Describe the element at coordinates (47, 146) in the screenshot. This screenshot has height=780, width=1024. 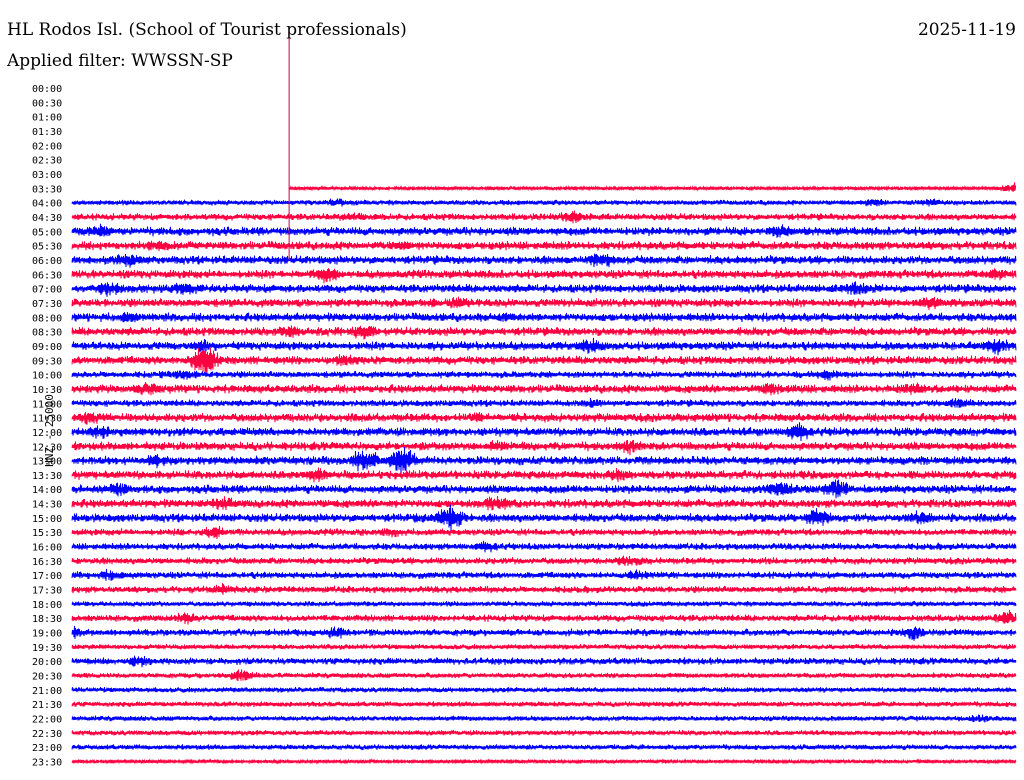
I see `time-label: 02:00` at that location.